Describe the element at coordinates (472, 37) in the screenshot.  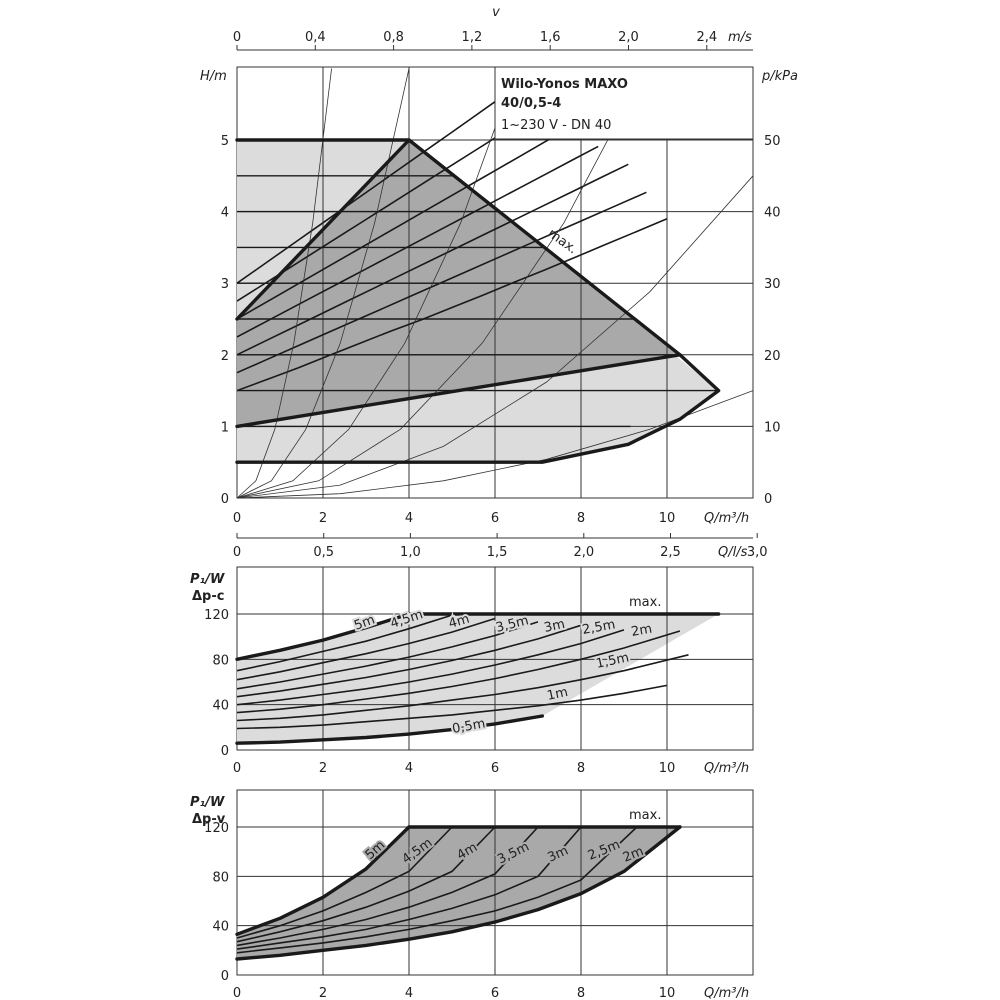
I see `v-tick-3: 1,2` at that location.